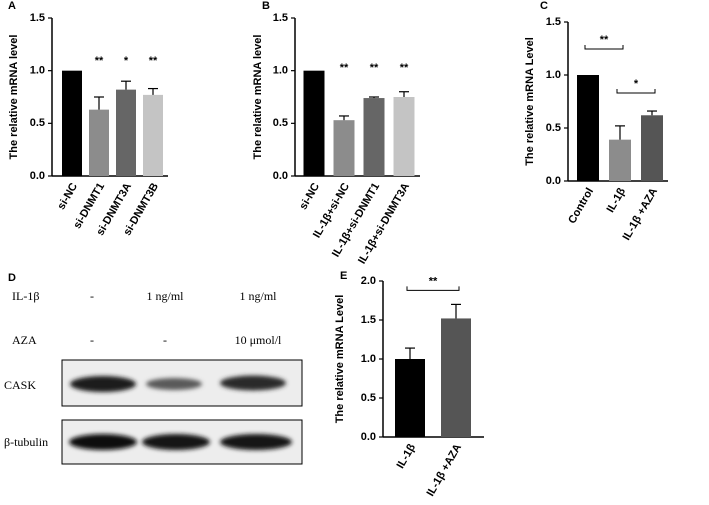 This screenshot has height=505, width=709. What do you see at coordinates (368, 281) in the screenshot?
I see `y-tick-label: 2.0` at bounding box center [368, 281].